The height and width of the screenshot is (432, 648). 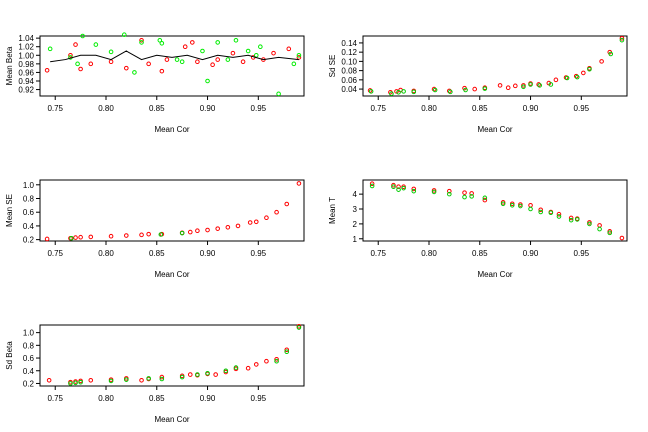 What do you see at coordinates (26, 64) in the screenshot?
I see `y-tick-label: 0.98` at bounding box center [26, 64].